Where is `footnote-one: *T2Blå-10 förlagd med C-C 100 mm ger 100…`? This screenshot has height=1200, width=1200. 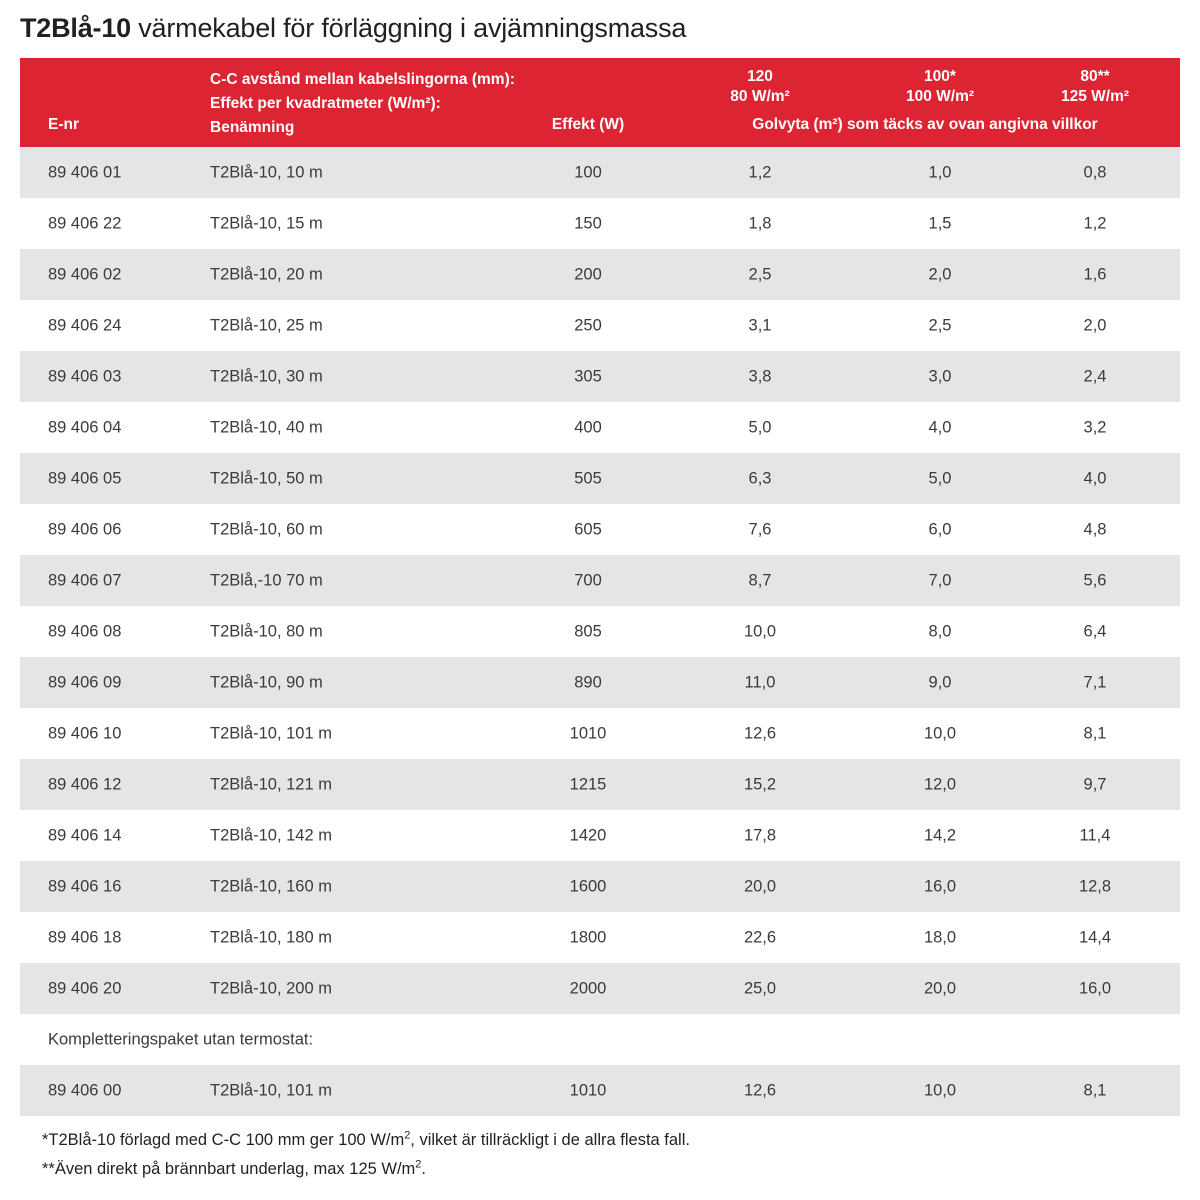 footnote-one: *T2Blå-10 förlagd med C-C 100 mm ger 100… is located at coordinates (366, 1140).